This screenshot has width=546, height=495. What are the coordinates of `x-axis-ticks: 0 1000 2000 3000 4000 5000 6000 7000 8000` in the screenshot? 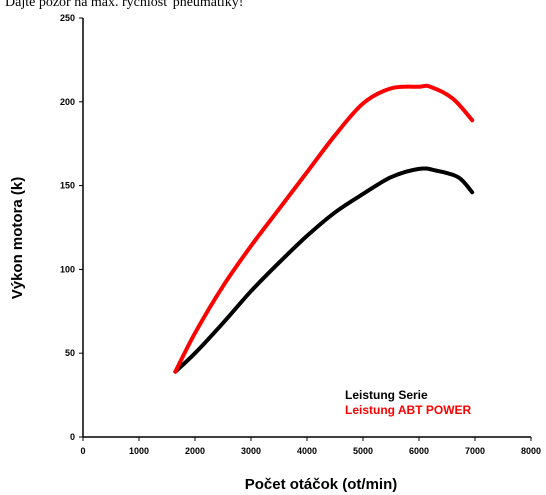 It's located at (310, 446).